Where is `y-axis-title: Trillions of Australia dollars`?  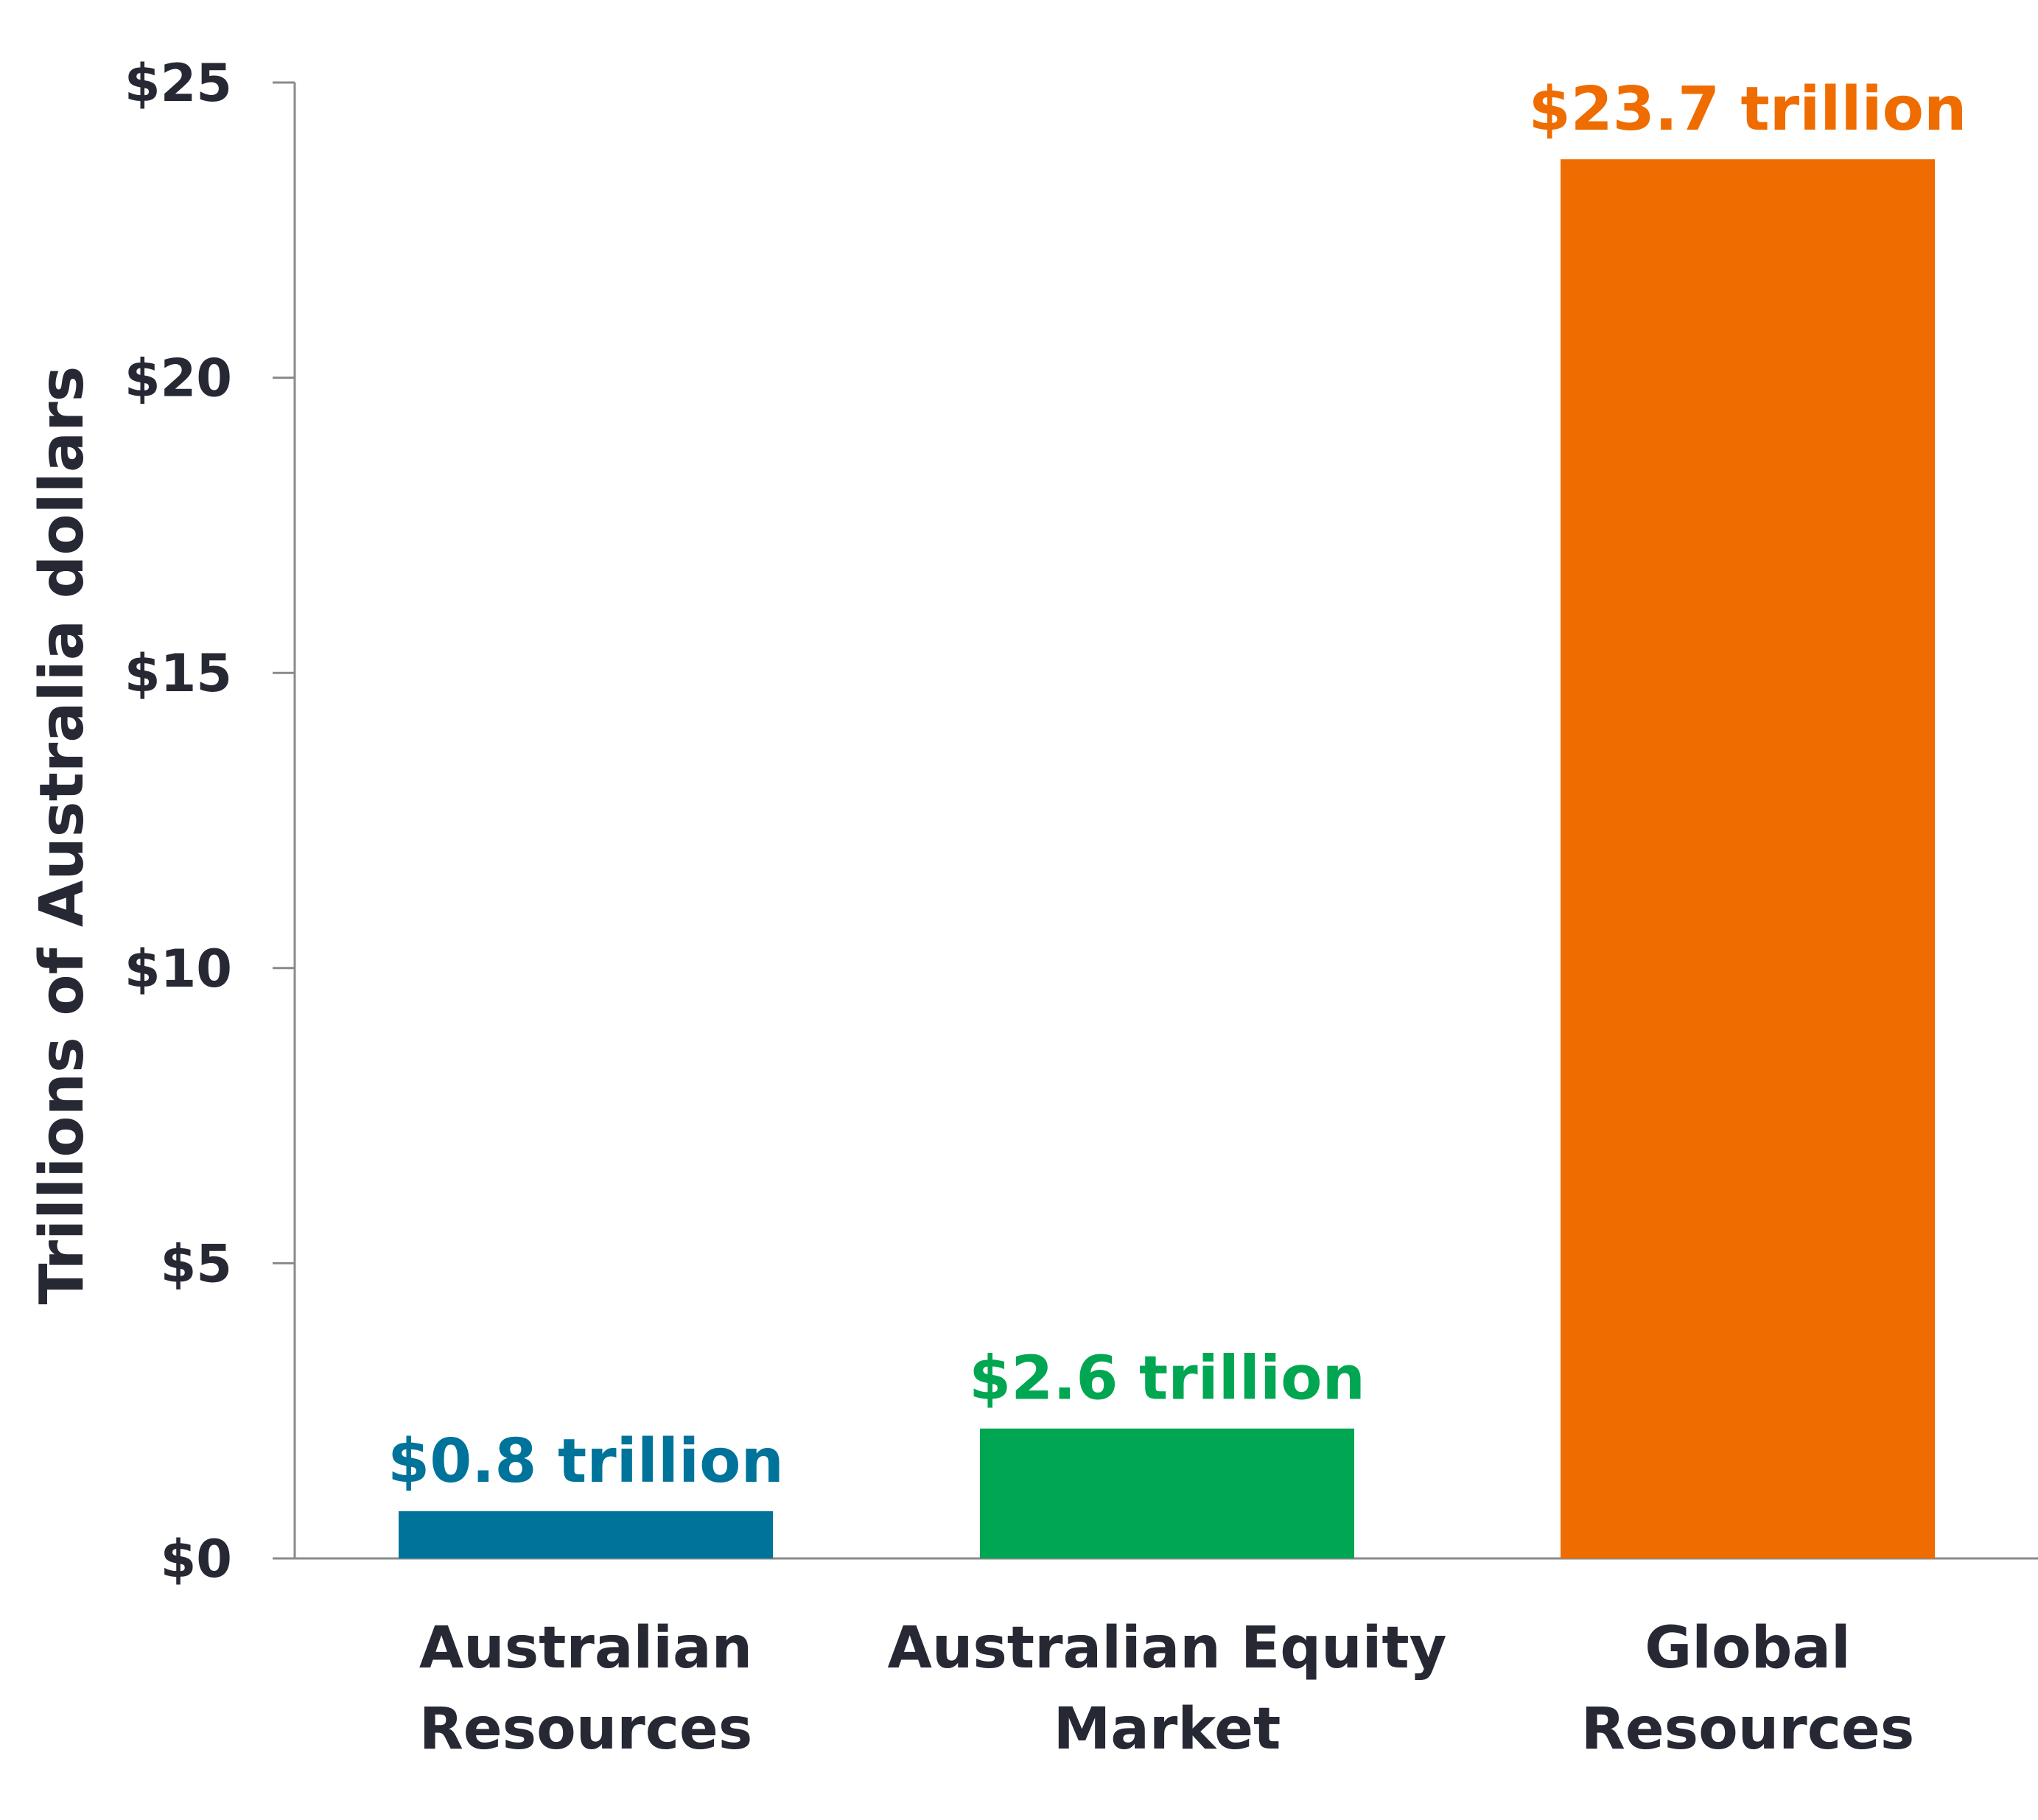 y-axis-title: Trillions of Australia dollars is located at coordinates (62, 835).